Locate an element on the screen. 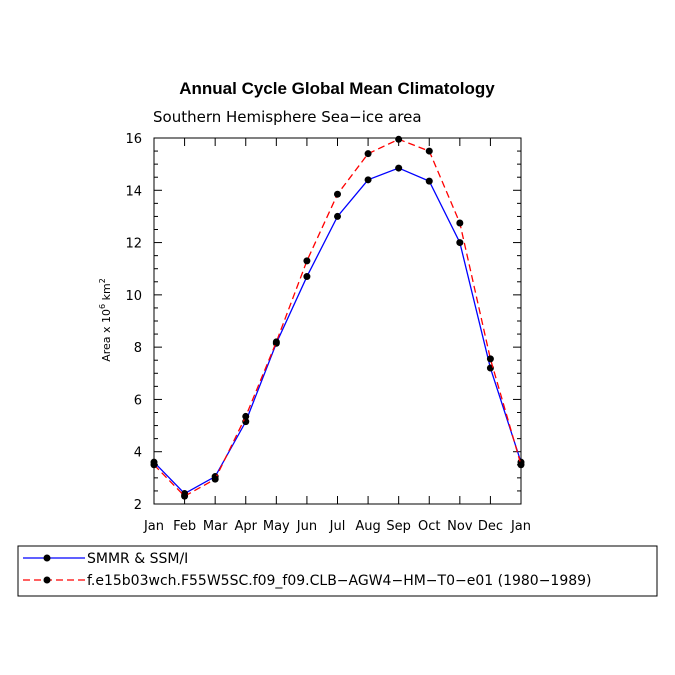  y-tick-label: 12 is located at coordinates (133, 244).